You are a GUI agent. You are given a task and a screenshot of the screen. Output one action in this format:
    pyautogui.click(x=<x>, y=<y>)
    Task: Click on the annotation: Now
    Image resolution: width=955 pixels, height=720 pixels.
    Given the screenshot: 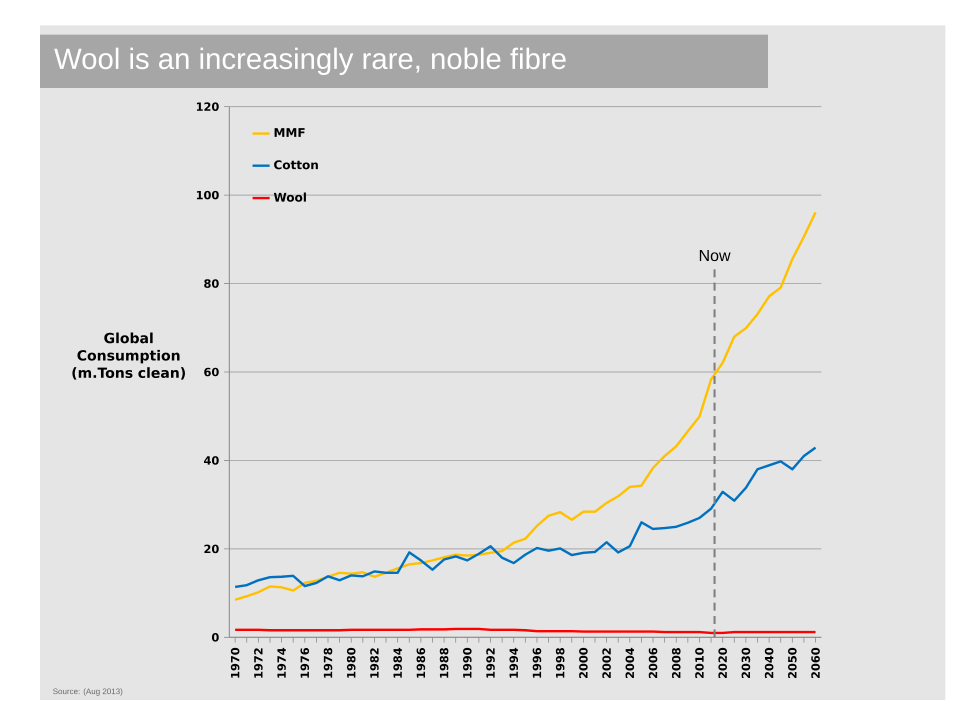 What is the action you would take?
    pyautogui.click(x=715, y=256)
    